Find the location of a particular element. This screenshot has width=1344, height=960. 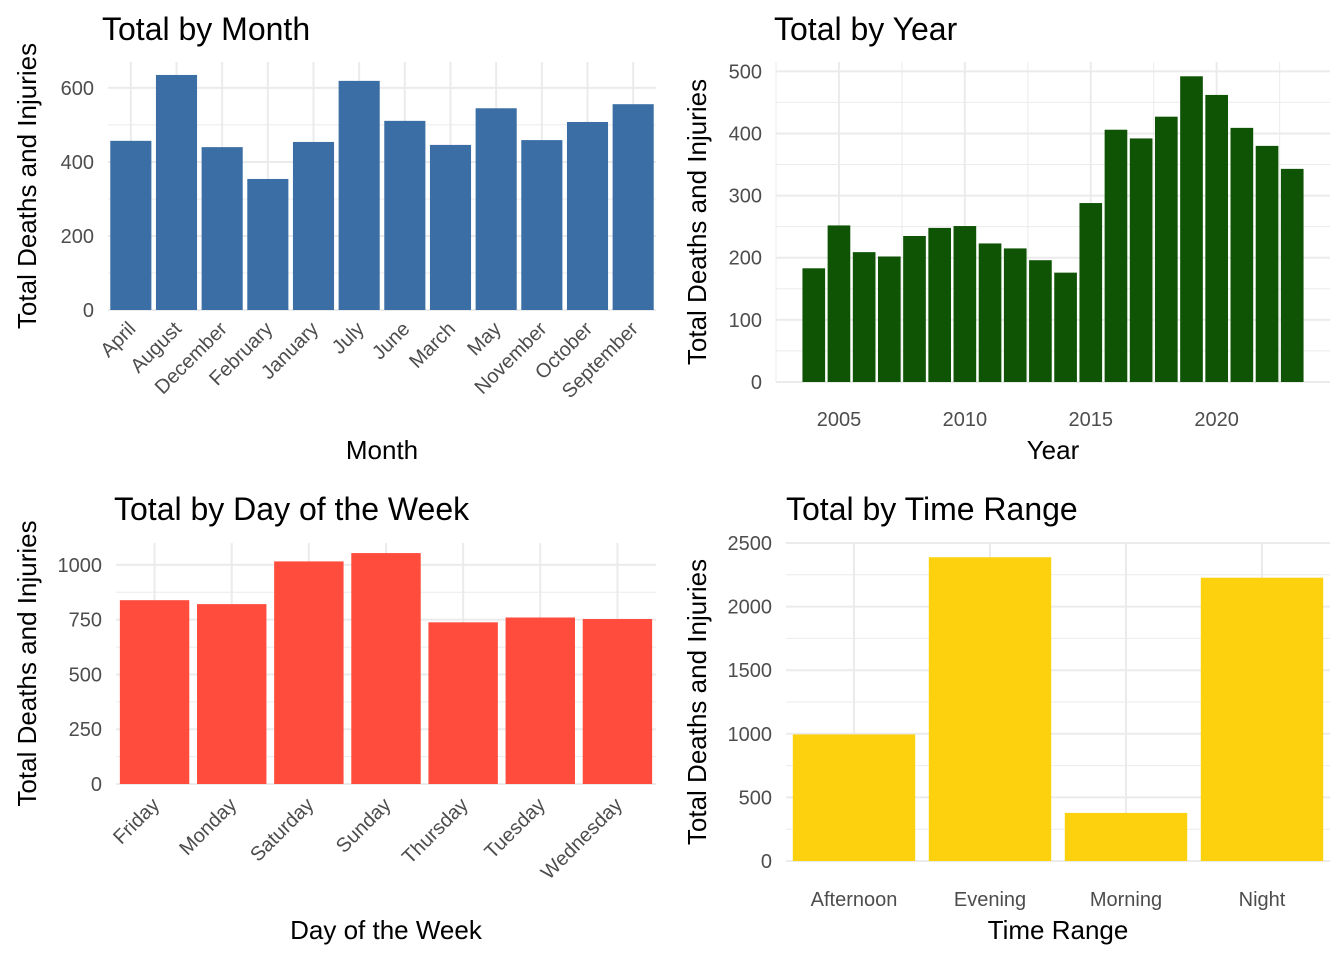

x-tick-label: Saturday is located at coordinates (282, 830).